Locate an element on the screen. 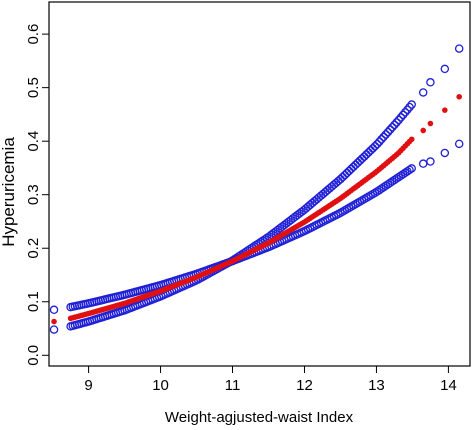  y-tick-label: 0.6 is located at coordinates (33, 34).